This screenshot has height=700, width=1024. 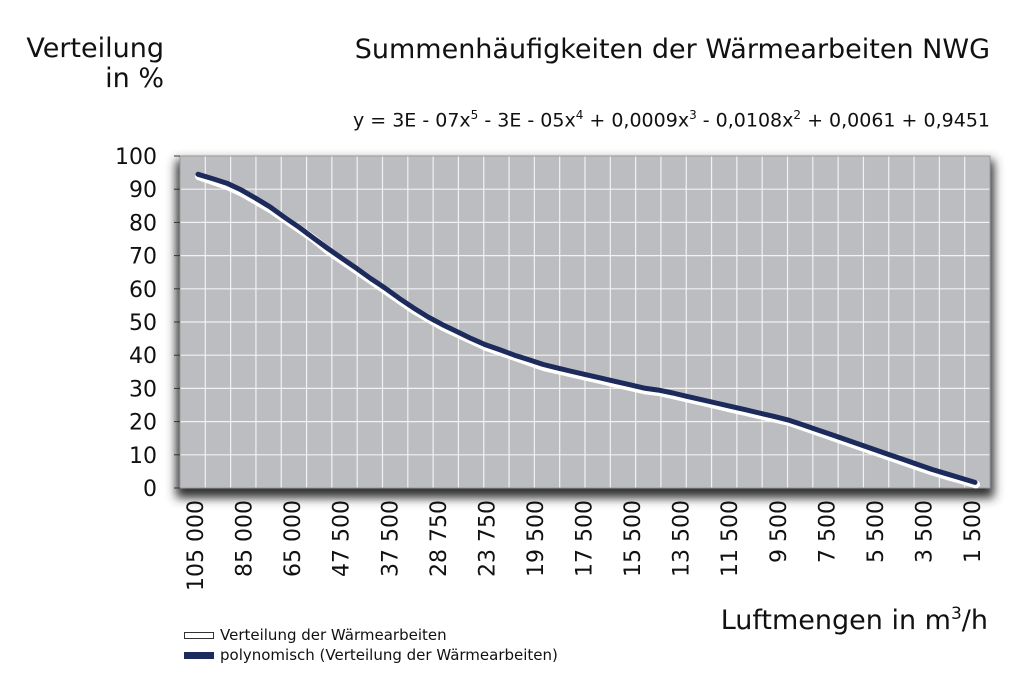 I want to click on x-tick-label: 65 000, so click(x=293, y=538).